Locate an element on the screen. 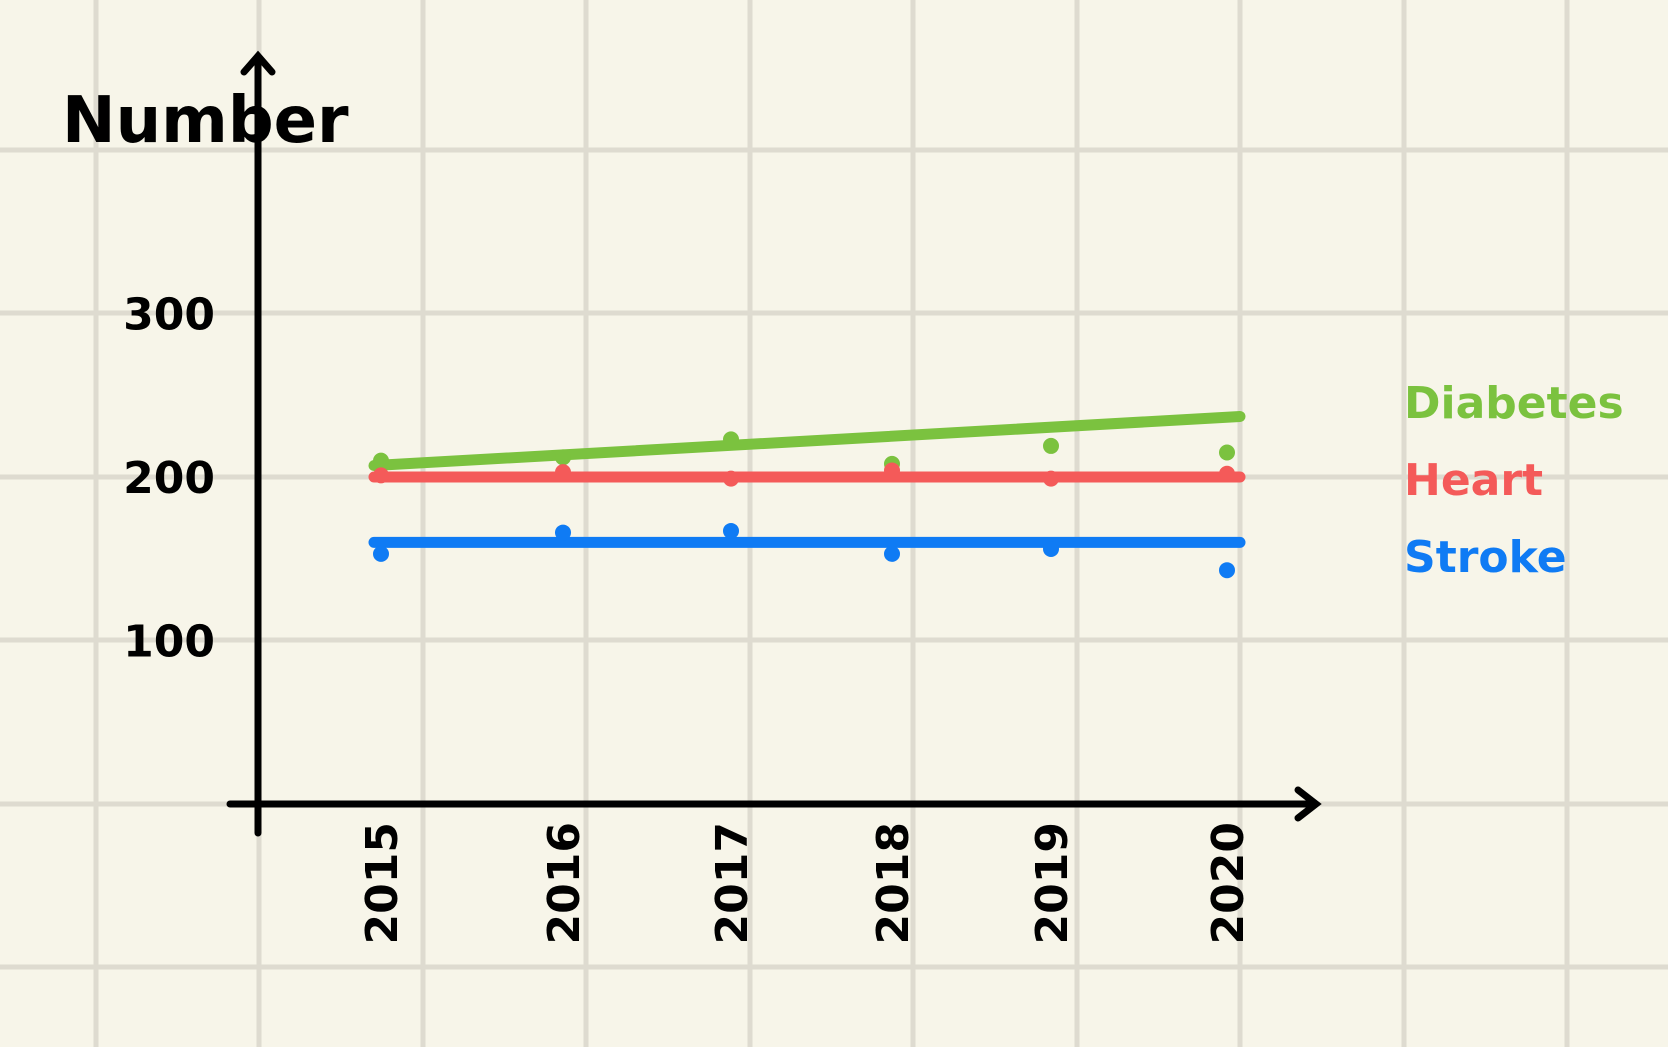 The height and width of the screenshot is (1047, 1668). data-points is located at coordinates (804, 505).